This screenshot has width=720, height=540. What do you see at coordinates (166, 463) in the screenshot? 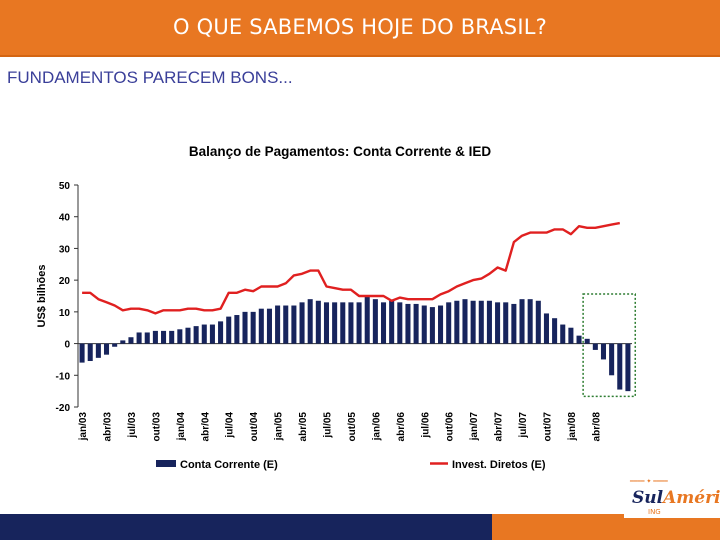
I see `legend-swatch-conta-corrente` at bounding box center [166, 463].